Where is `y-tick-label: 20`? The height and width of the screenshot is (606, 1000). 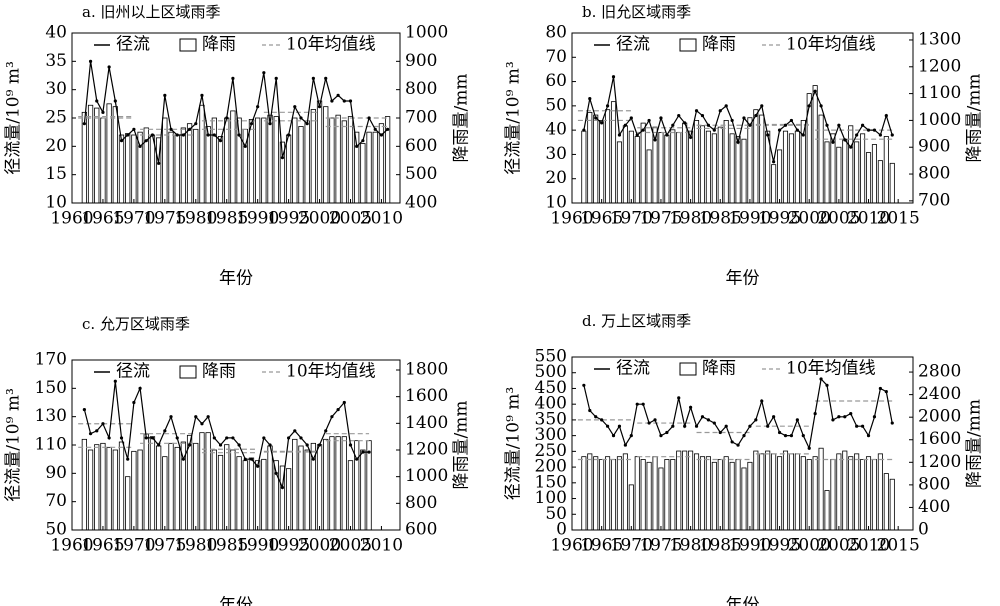 y-tick-label: 20 is located at coordinates (556, 178).